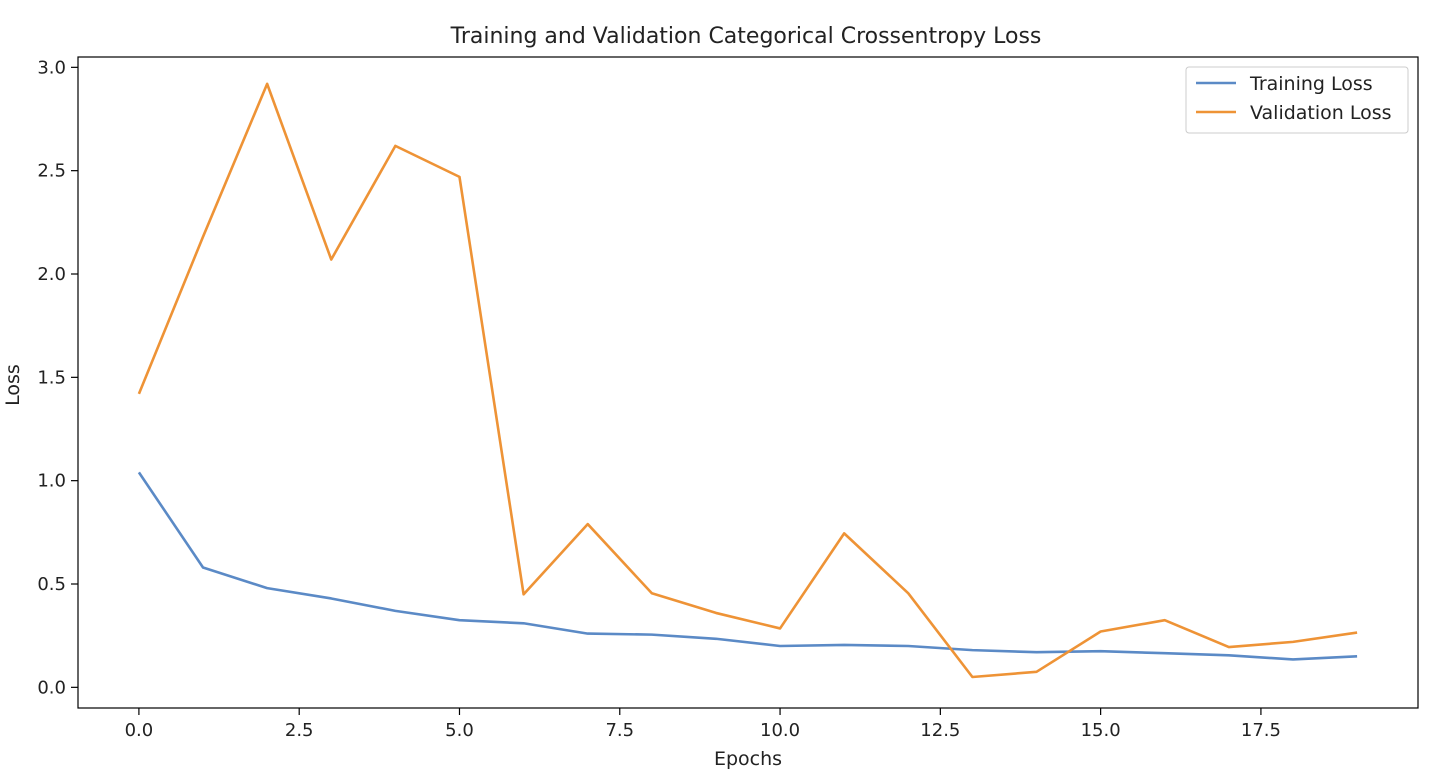 This screenshot has height=779, width=1442. I want to click on y-axis-label: Loss, so click(13, 385).